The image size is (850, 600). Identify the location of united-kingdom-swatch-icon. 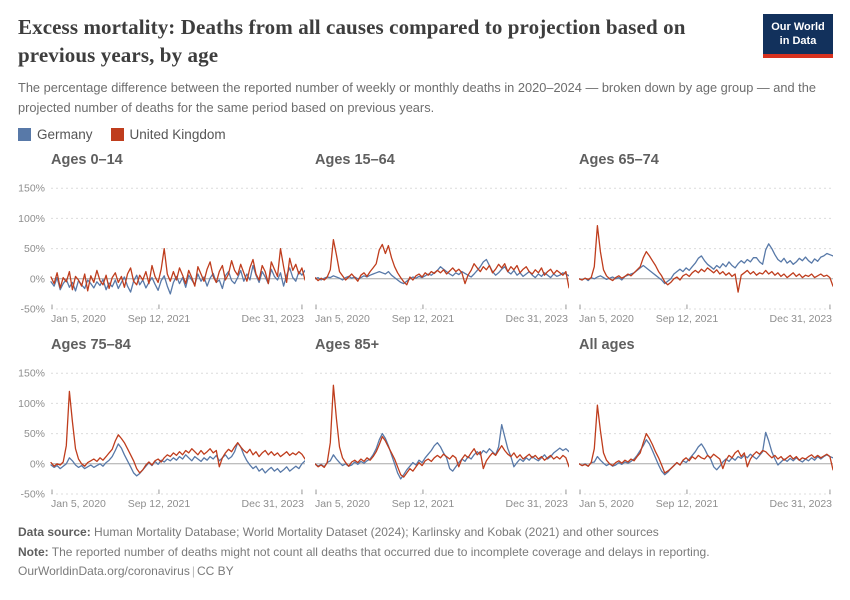
(117, 134).